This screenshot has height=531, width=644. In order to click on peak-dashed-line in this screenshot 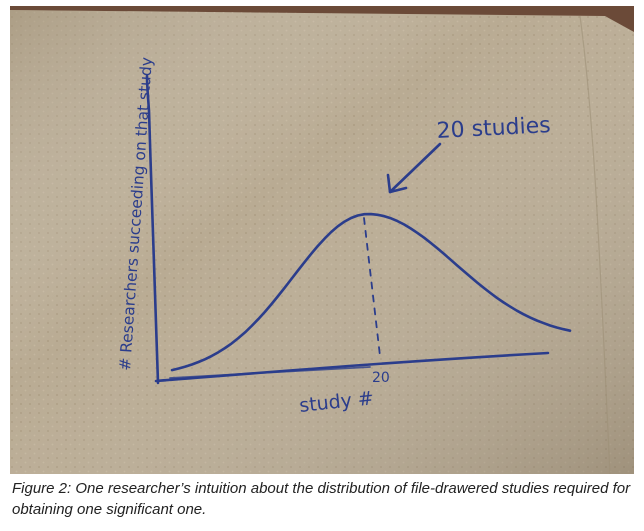, I will do `click(372, 287)`.